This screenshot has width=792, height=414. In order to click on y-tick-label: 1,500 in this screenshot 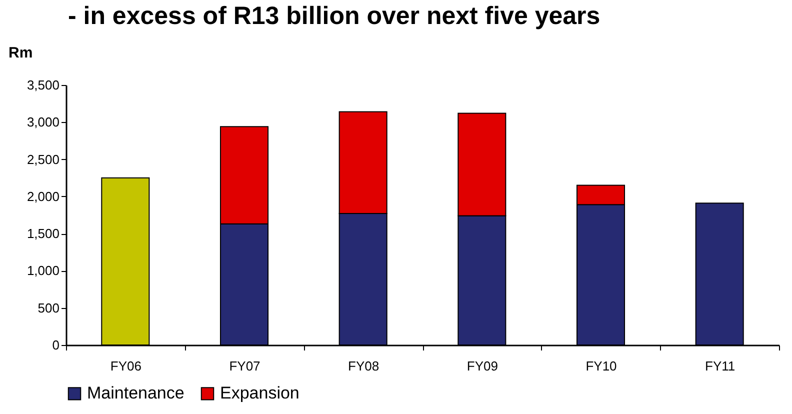, I will do `click(43, 234)`.